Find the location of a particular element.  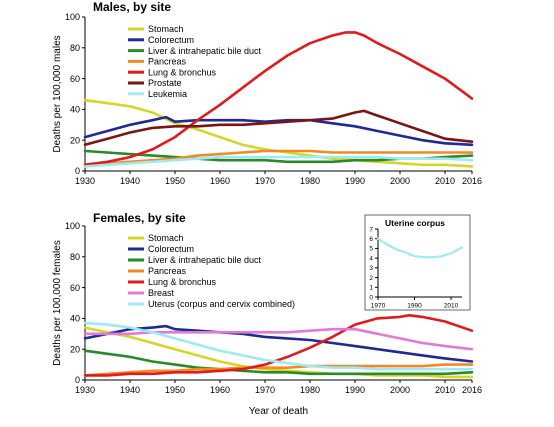

inset-frame is located at coordinates (417, 262).